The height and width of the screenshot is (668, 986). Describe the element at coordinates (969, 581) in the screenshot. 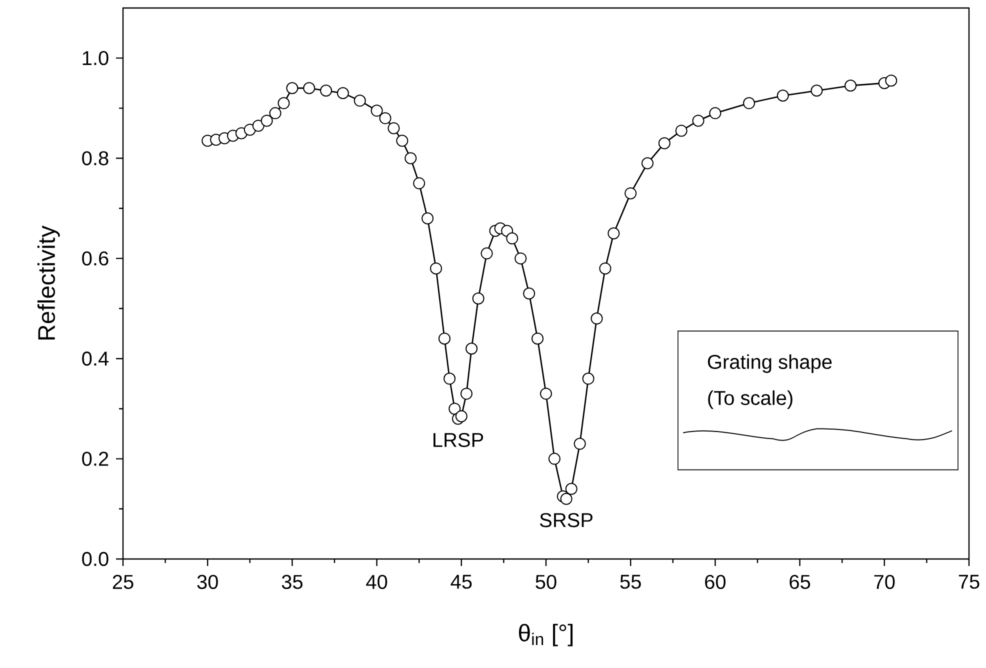

I see `x-tick-label: 75` at that location.